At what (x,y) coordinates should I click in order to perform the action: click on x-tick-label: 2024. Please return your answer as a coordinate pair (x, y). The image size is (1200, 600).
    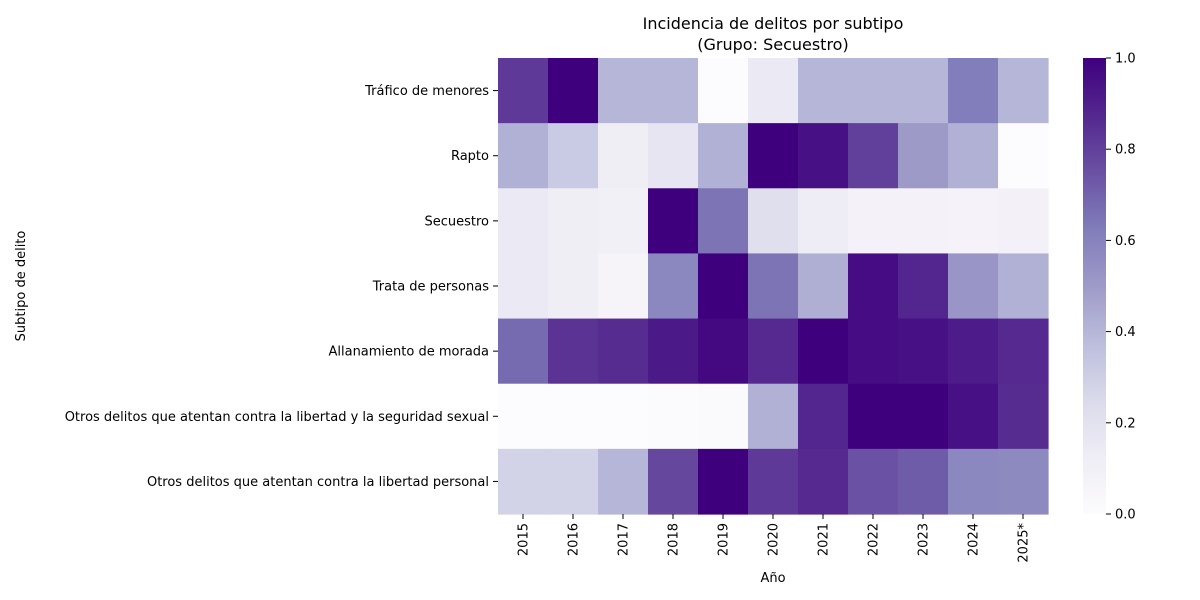
    Looking at the image, I should click on (974, 539).